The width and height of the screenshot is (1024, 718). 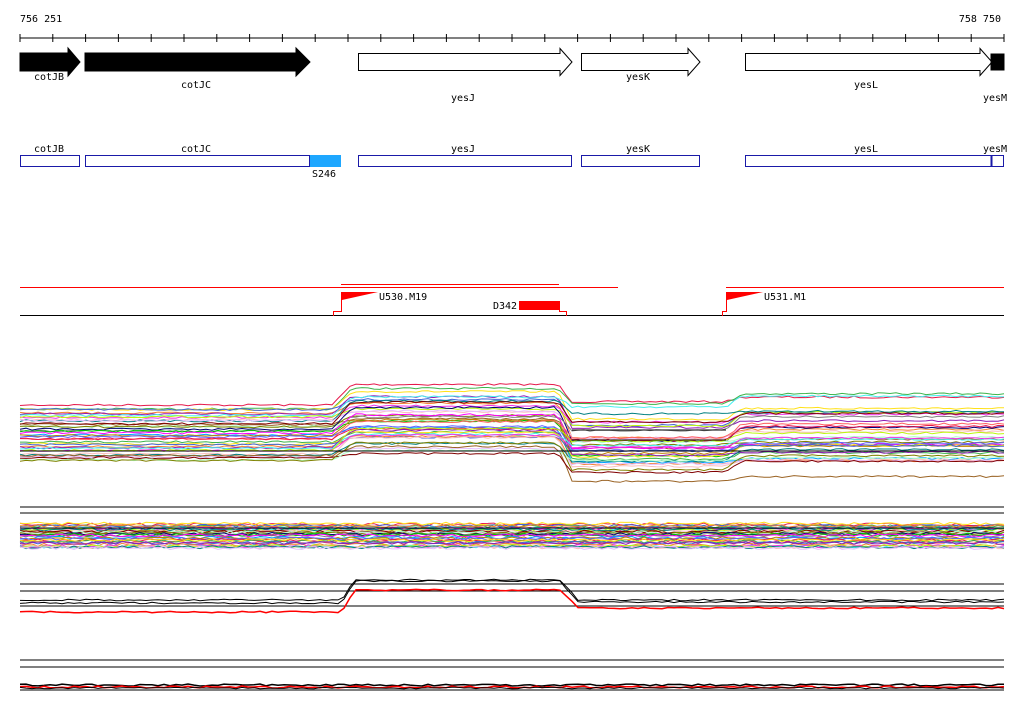 What do you see at coordinates (980, 19) in the screenshot?
I see `coordinate-end: 758 750` at bounding box center [980, 19].